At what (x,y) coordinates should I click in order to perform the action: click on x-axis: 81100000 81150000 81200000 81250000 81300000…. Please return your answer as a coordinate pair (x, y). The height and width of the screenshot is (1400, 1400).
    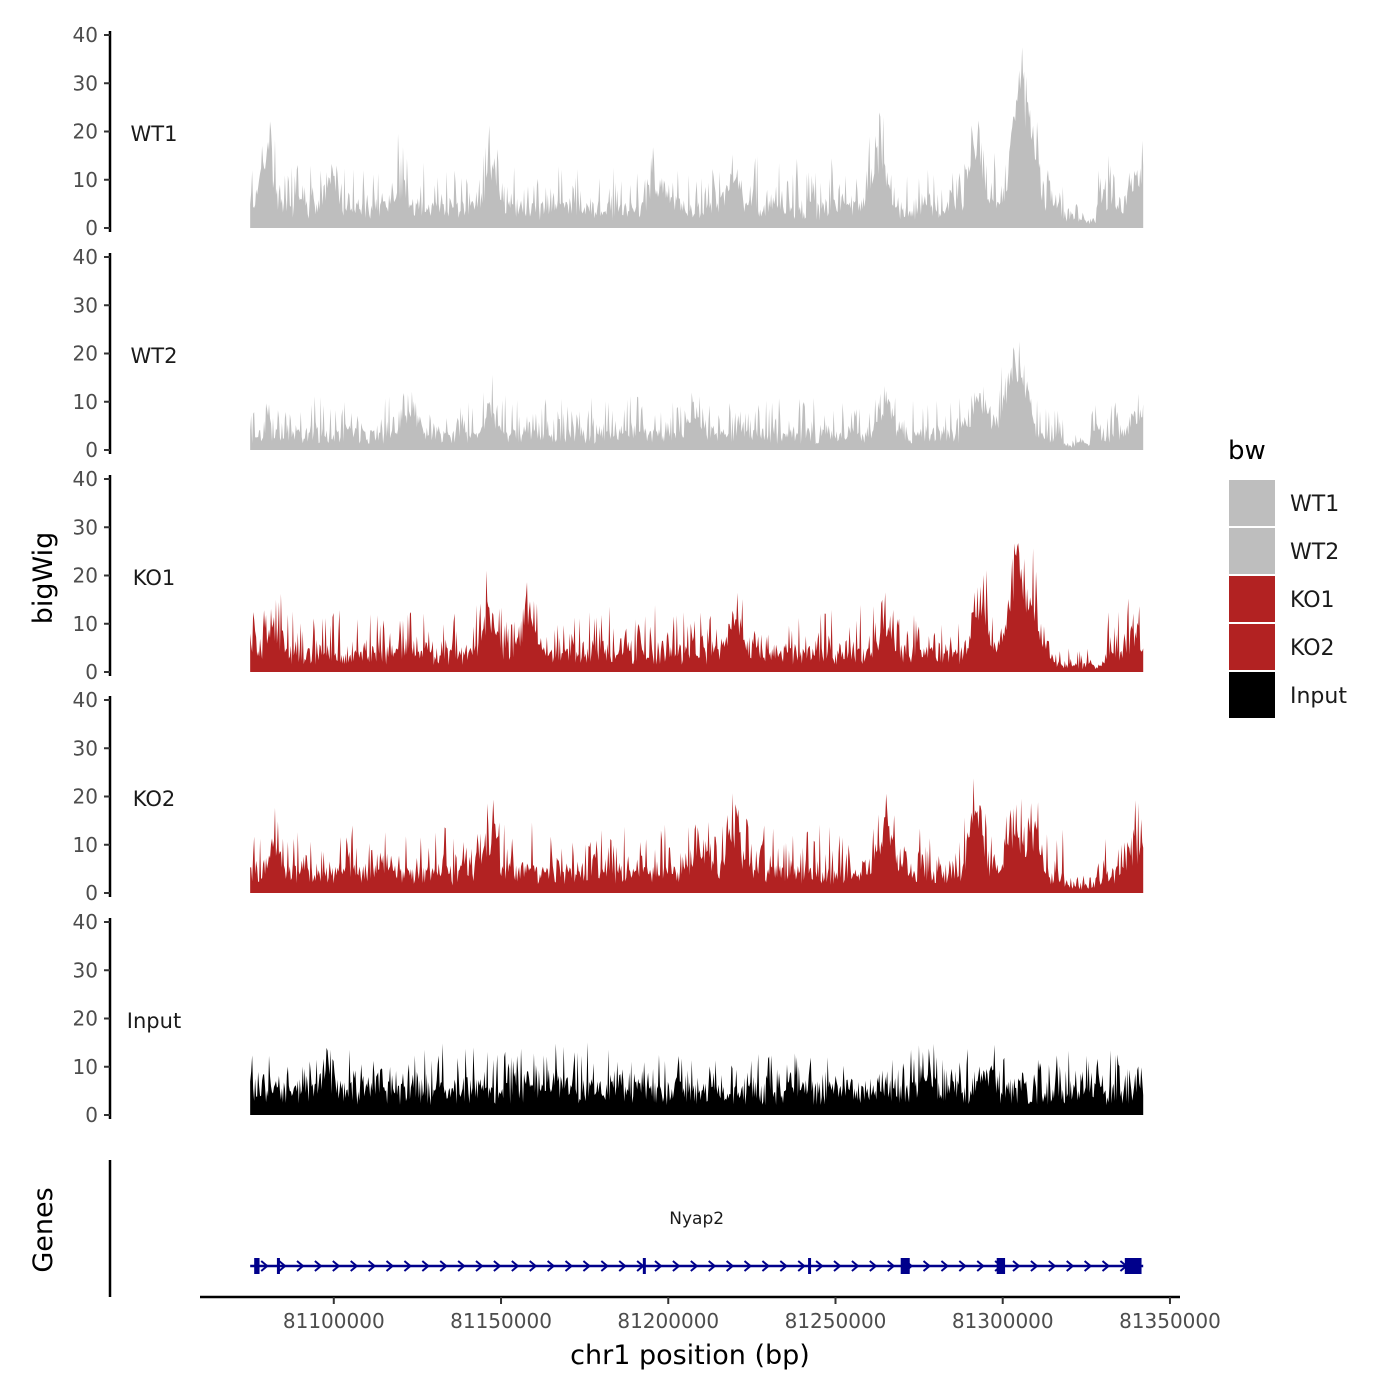
    Looking at the image, I should click on (710, 1314).